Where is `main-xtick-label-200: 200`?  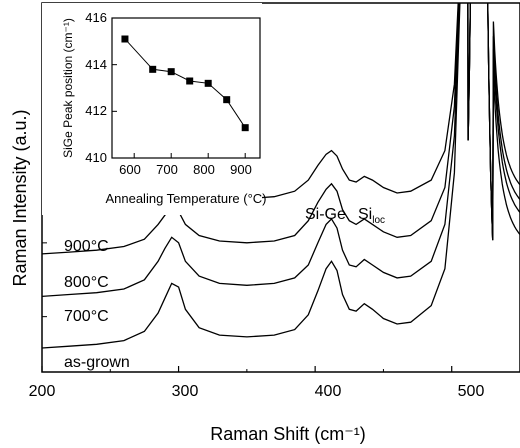 main-xtick-label-200: 200 is located at coordinates (42, 391).